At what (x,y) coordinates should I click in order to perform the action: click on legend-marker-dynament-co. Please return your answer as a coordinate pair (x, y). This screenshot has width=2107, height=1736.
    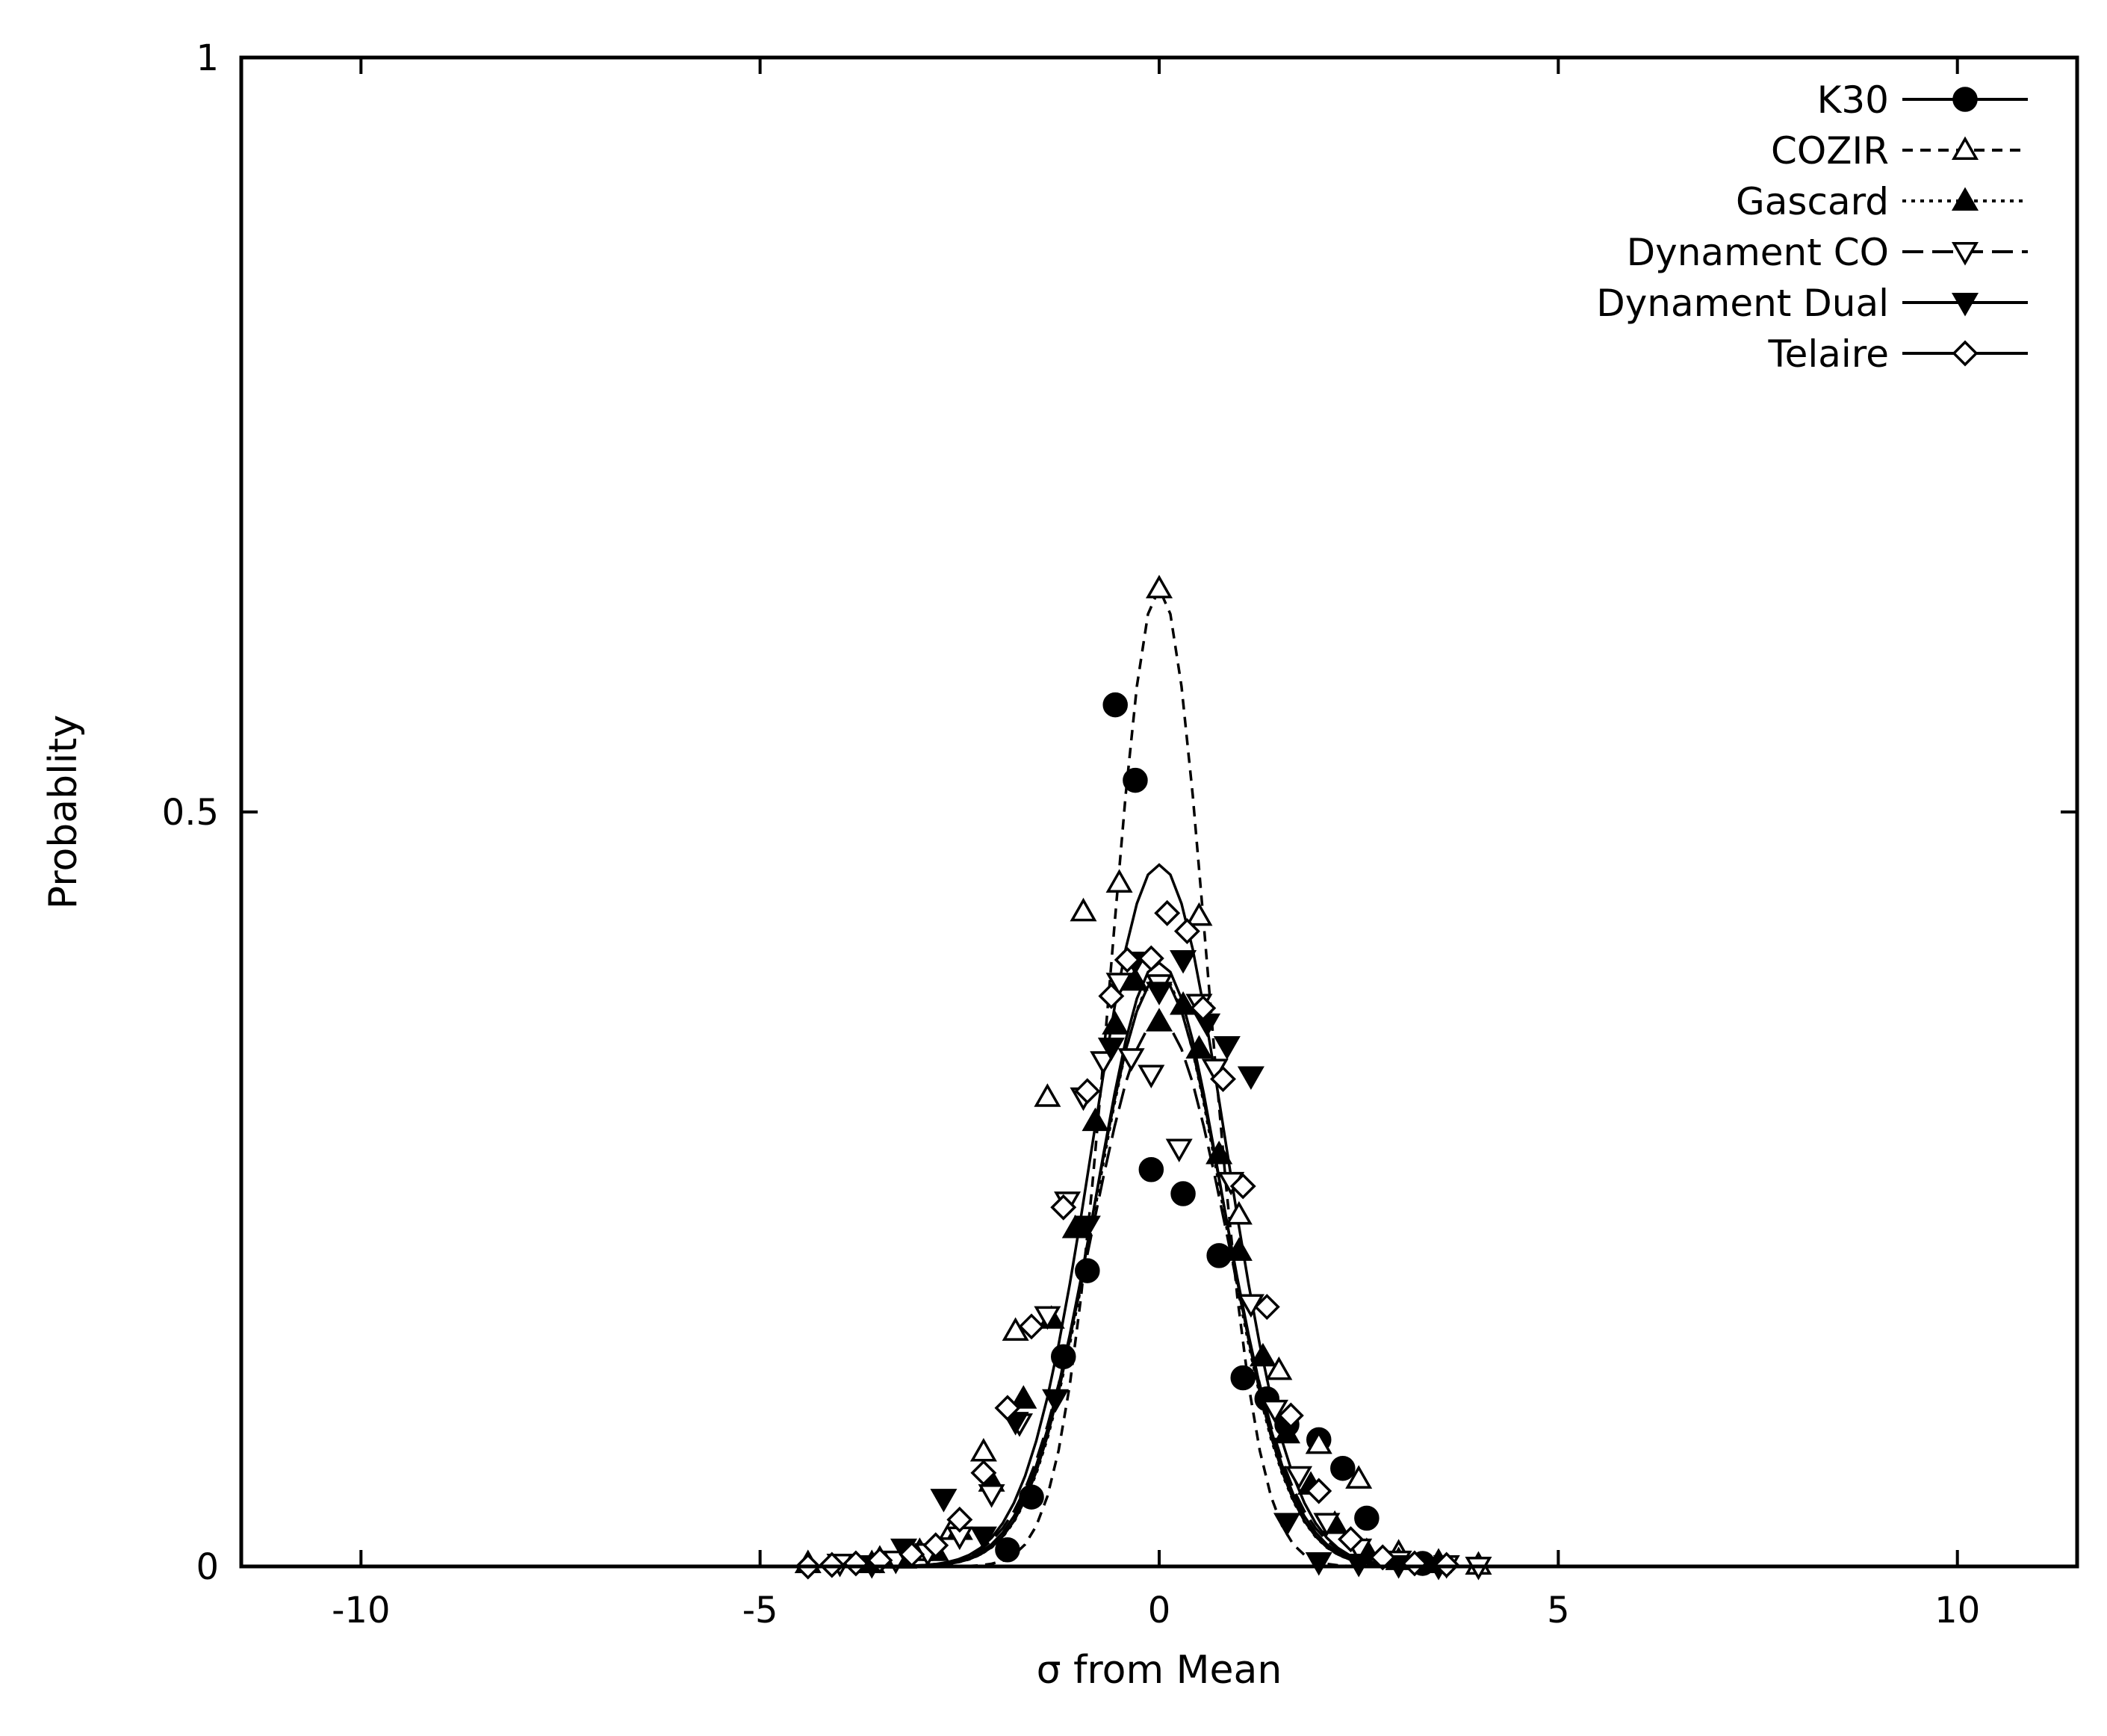
    Looking at the image, I should click on (1965, 254).